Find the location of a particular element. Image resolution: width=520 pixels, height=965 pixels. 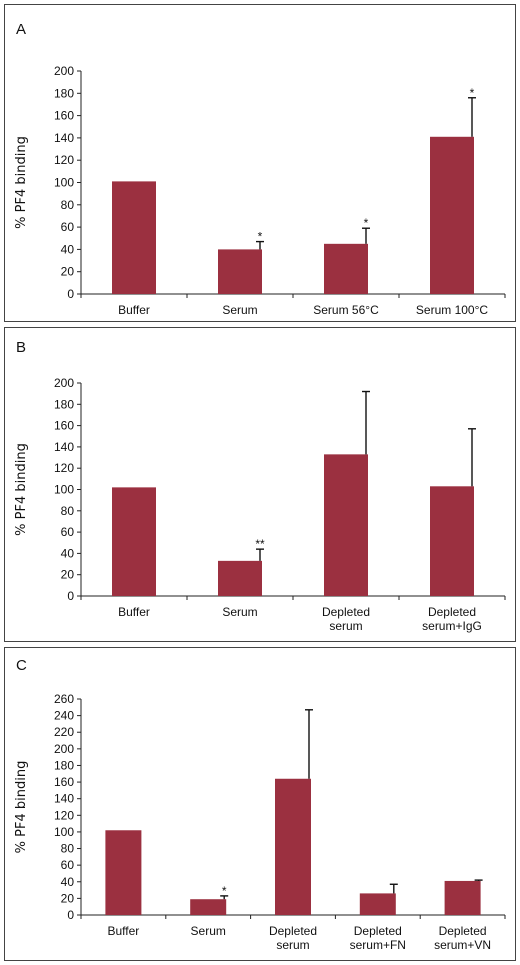

panel-label: A is located at coordinates (21, 29).